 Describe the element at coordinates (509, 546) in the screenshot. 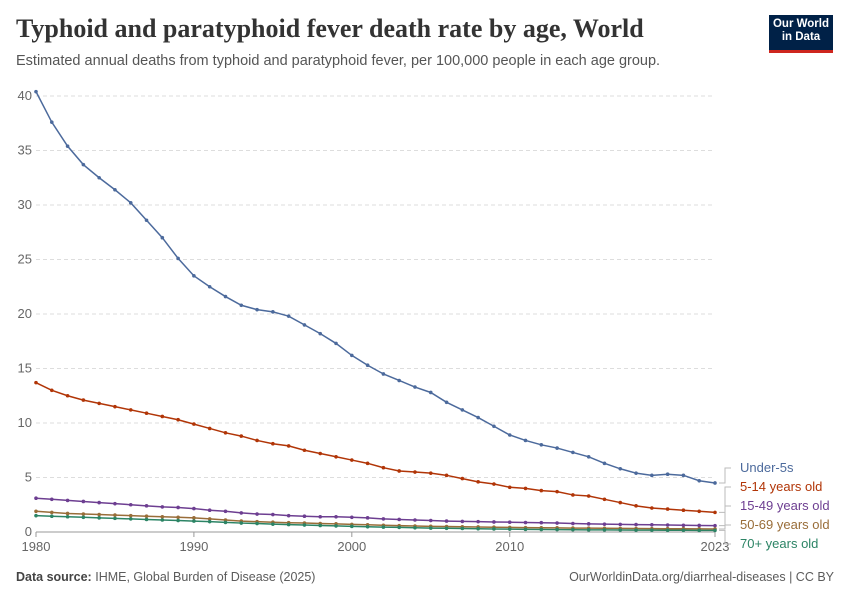

I see `x-tick-label: 2010` at that location.